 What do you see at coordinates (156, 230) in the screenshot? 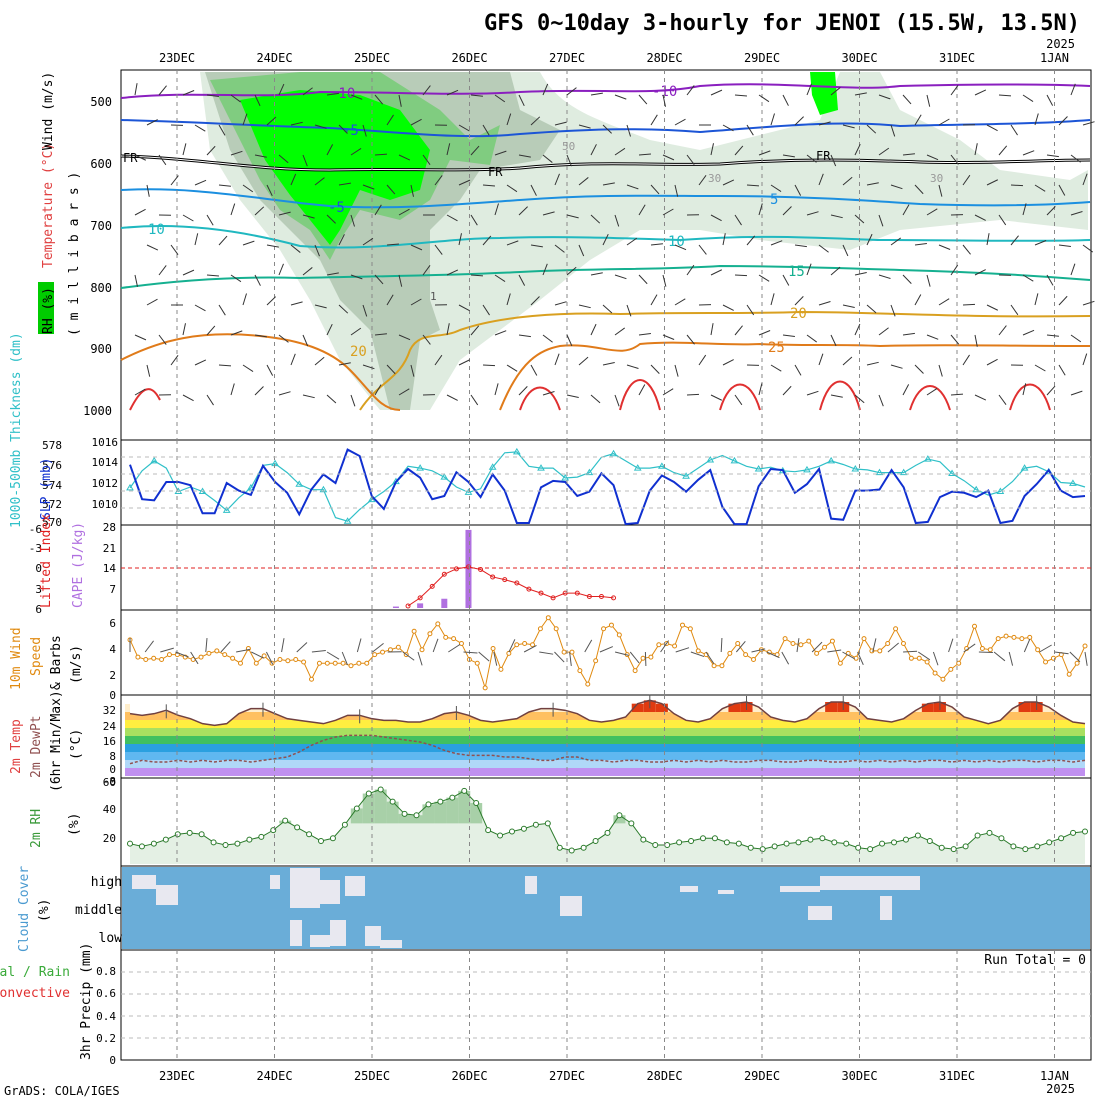
I see `label-10-a: 10` at bounding box center [156, 230].